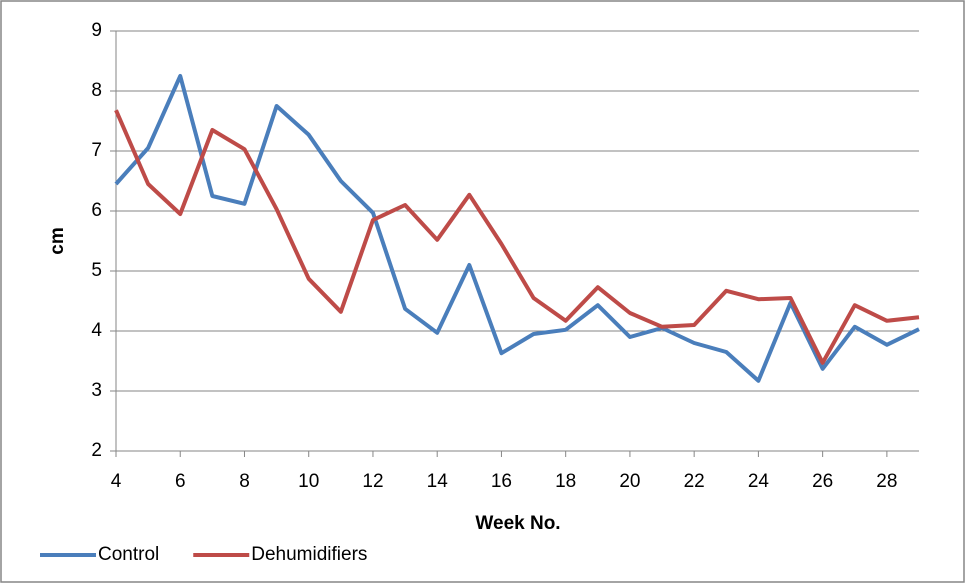  I want to click on x-tick-label: 14, so click(438, 481).